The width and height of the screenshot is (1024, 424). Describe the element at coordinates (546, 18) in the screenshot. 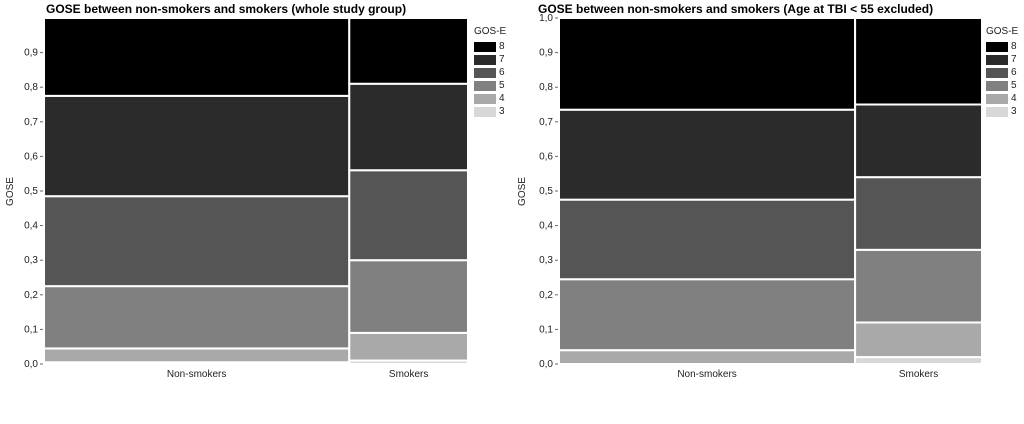

I see `y-tick-label: 1,0` at that location.